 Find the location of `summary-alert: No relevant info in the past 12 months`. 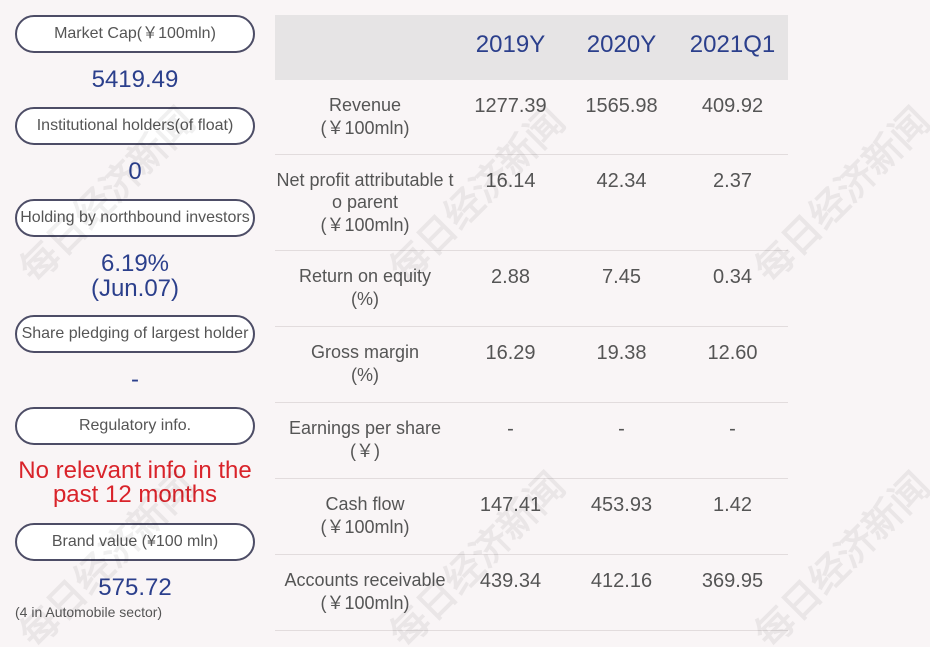

summary-alert: No relevant info in the past 12 months is located at coordinates (135, 482).